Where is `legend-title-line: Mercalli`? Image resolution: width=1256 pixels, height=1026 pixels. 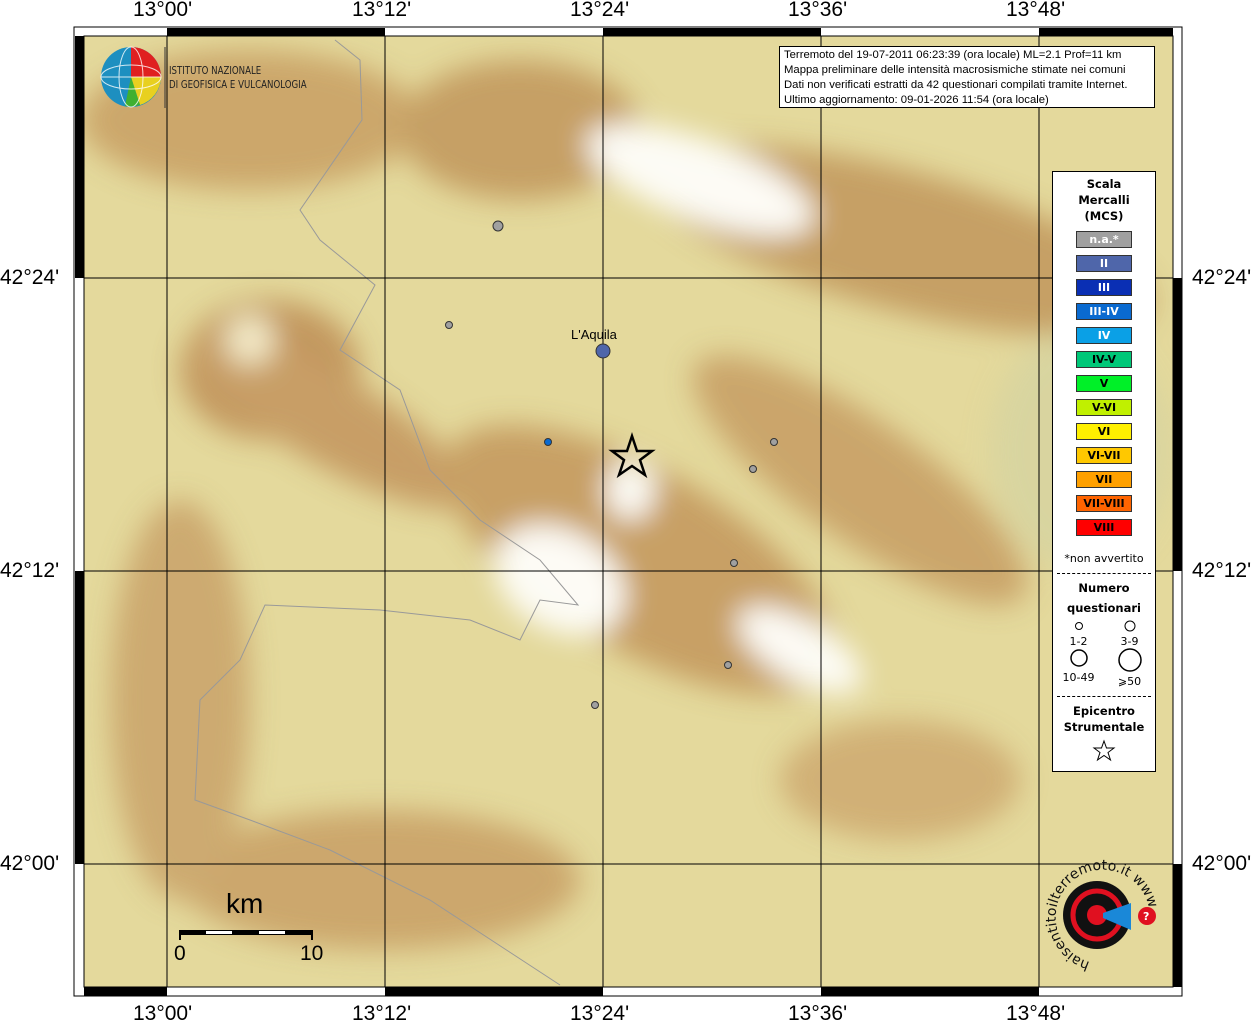 legend-title-line: Mercalli is located at coordinates (1104, 200).